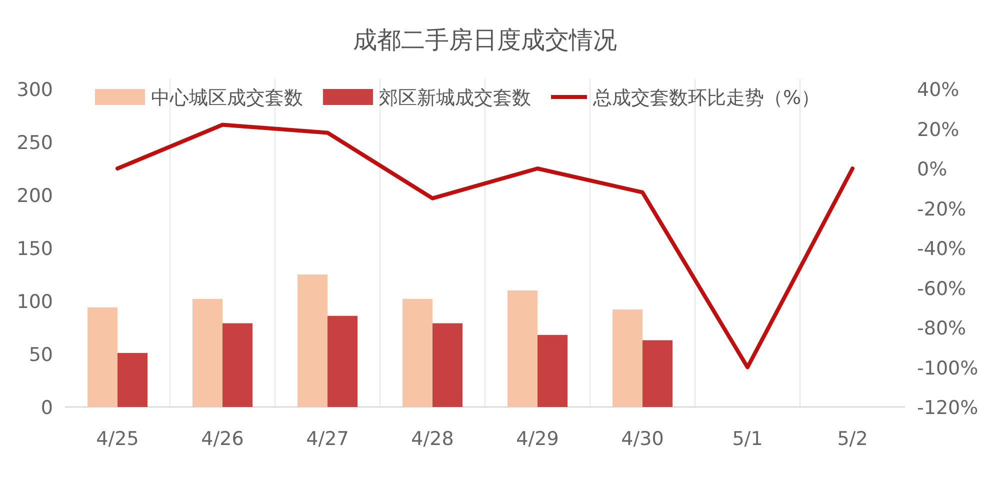  Describe the element at coordinates (938, 129) in the screenshot. I see `y2-tick-label: 20%` at that location.